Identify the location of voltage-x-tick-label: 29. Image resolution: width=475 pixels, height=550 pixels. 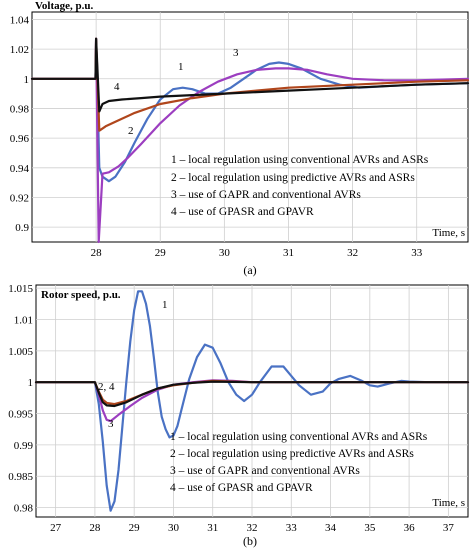
(161, 253).